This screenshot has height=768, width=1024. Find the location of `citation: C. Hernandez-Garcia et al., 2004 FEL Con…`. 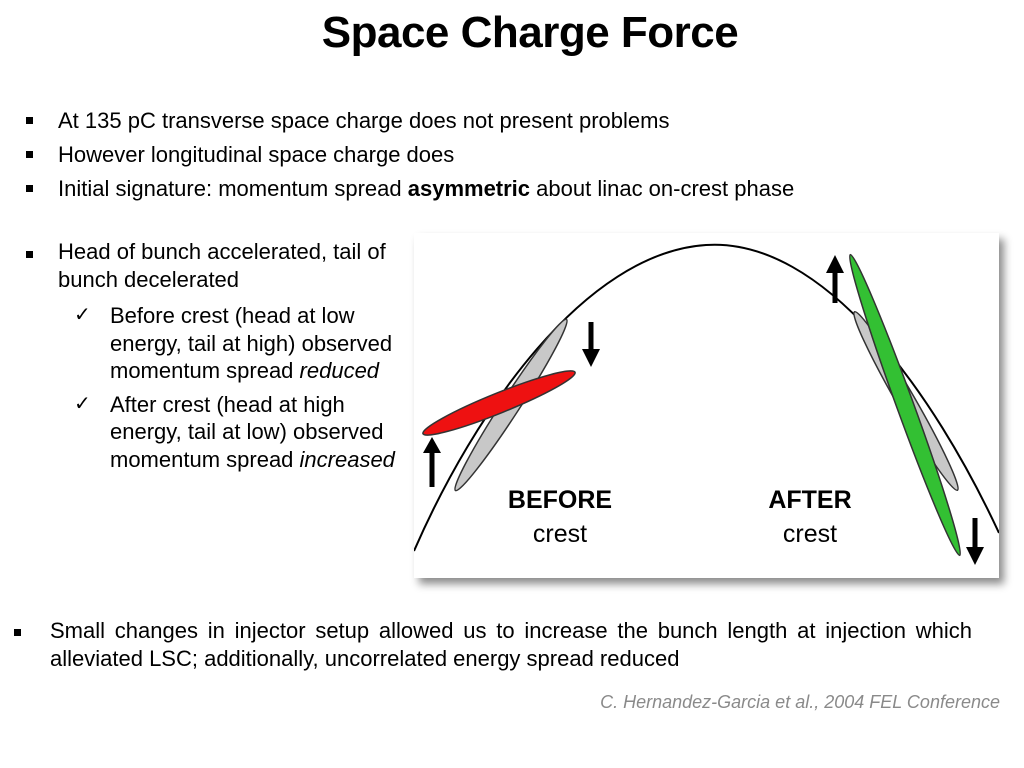

citation: C. Hernandez-Garcia et al., 2004 FEL Con… is located at coordinates (800, 702).